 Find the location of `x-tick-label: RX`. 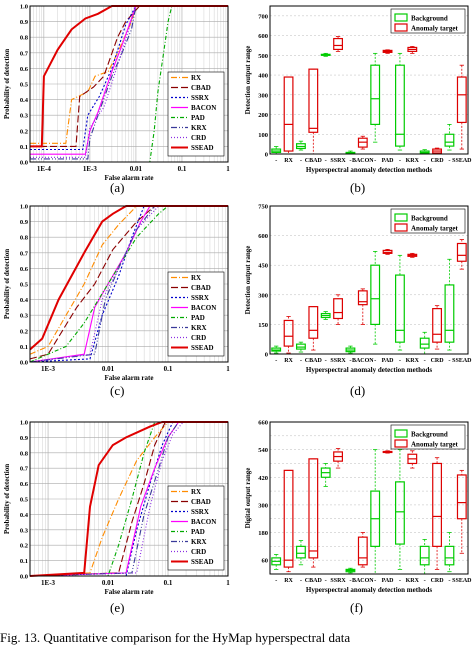

x-tick-label: RX is located at coordinates (288, 361).